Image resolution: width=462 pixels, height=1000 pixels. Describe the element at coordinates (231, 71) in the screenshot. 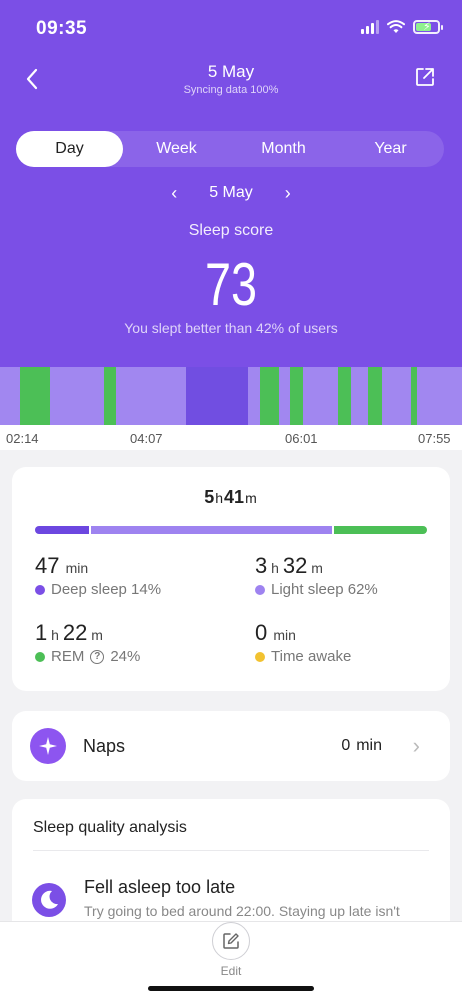

I see `page-title: 5 May` at that location.